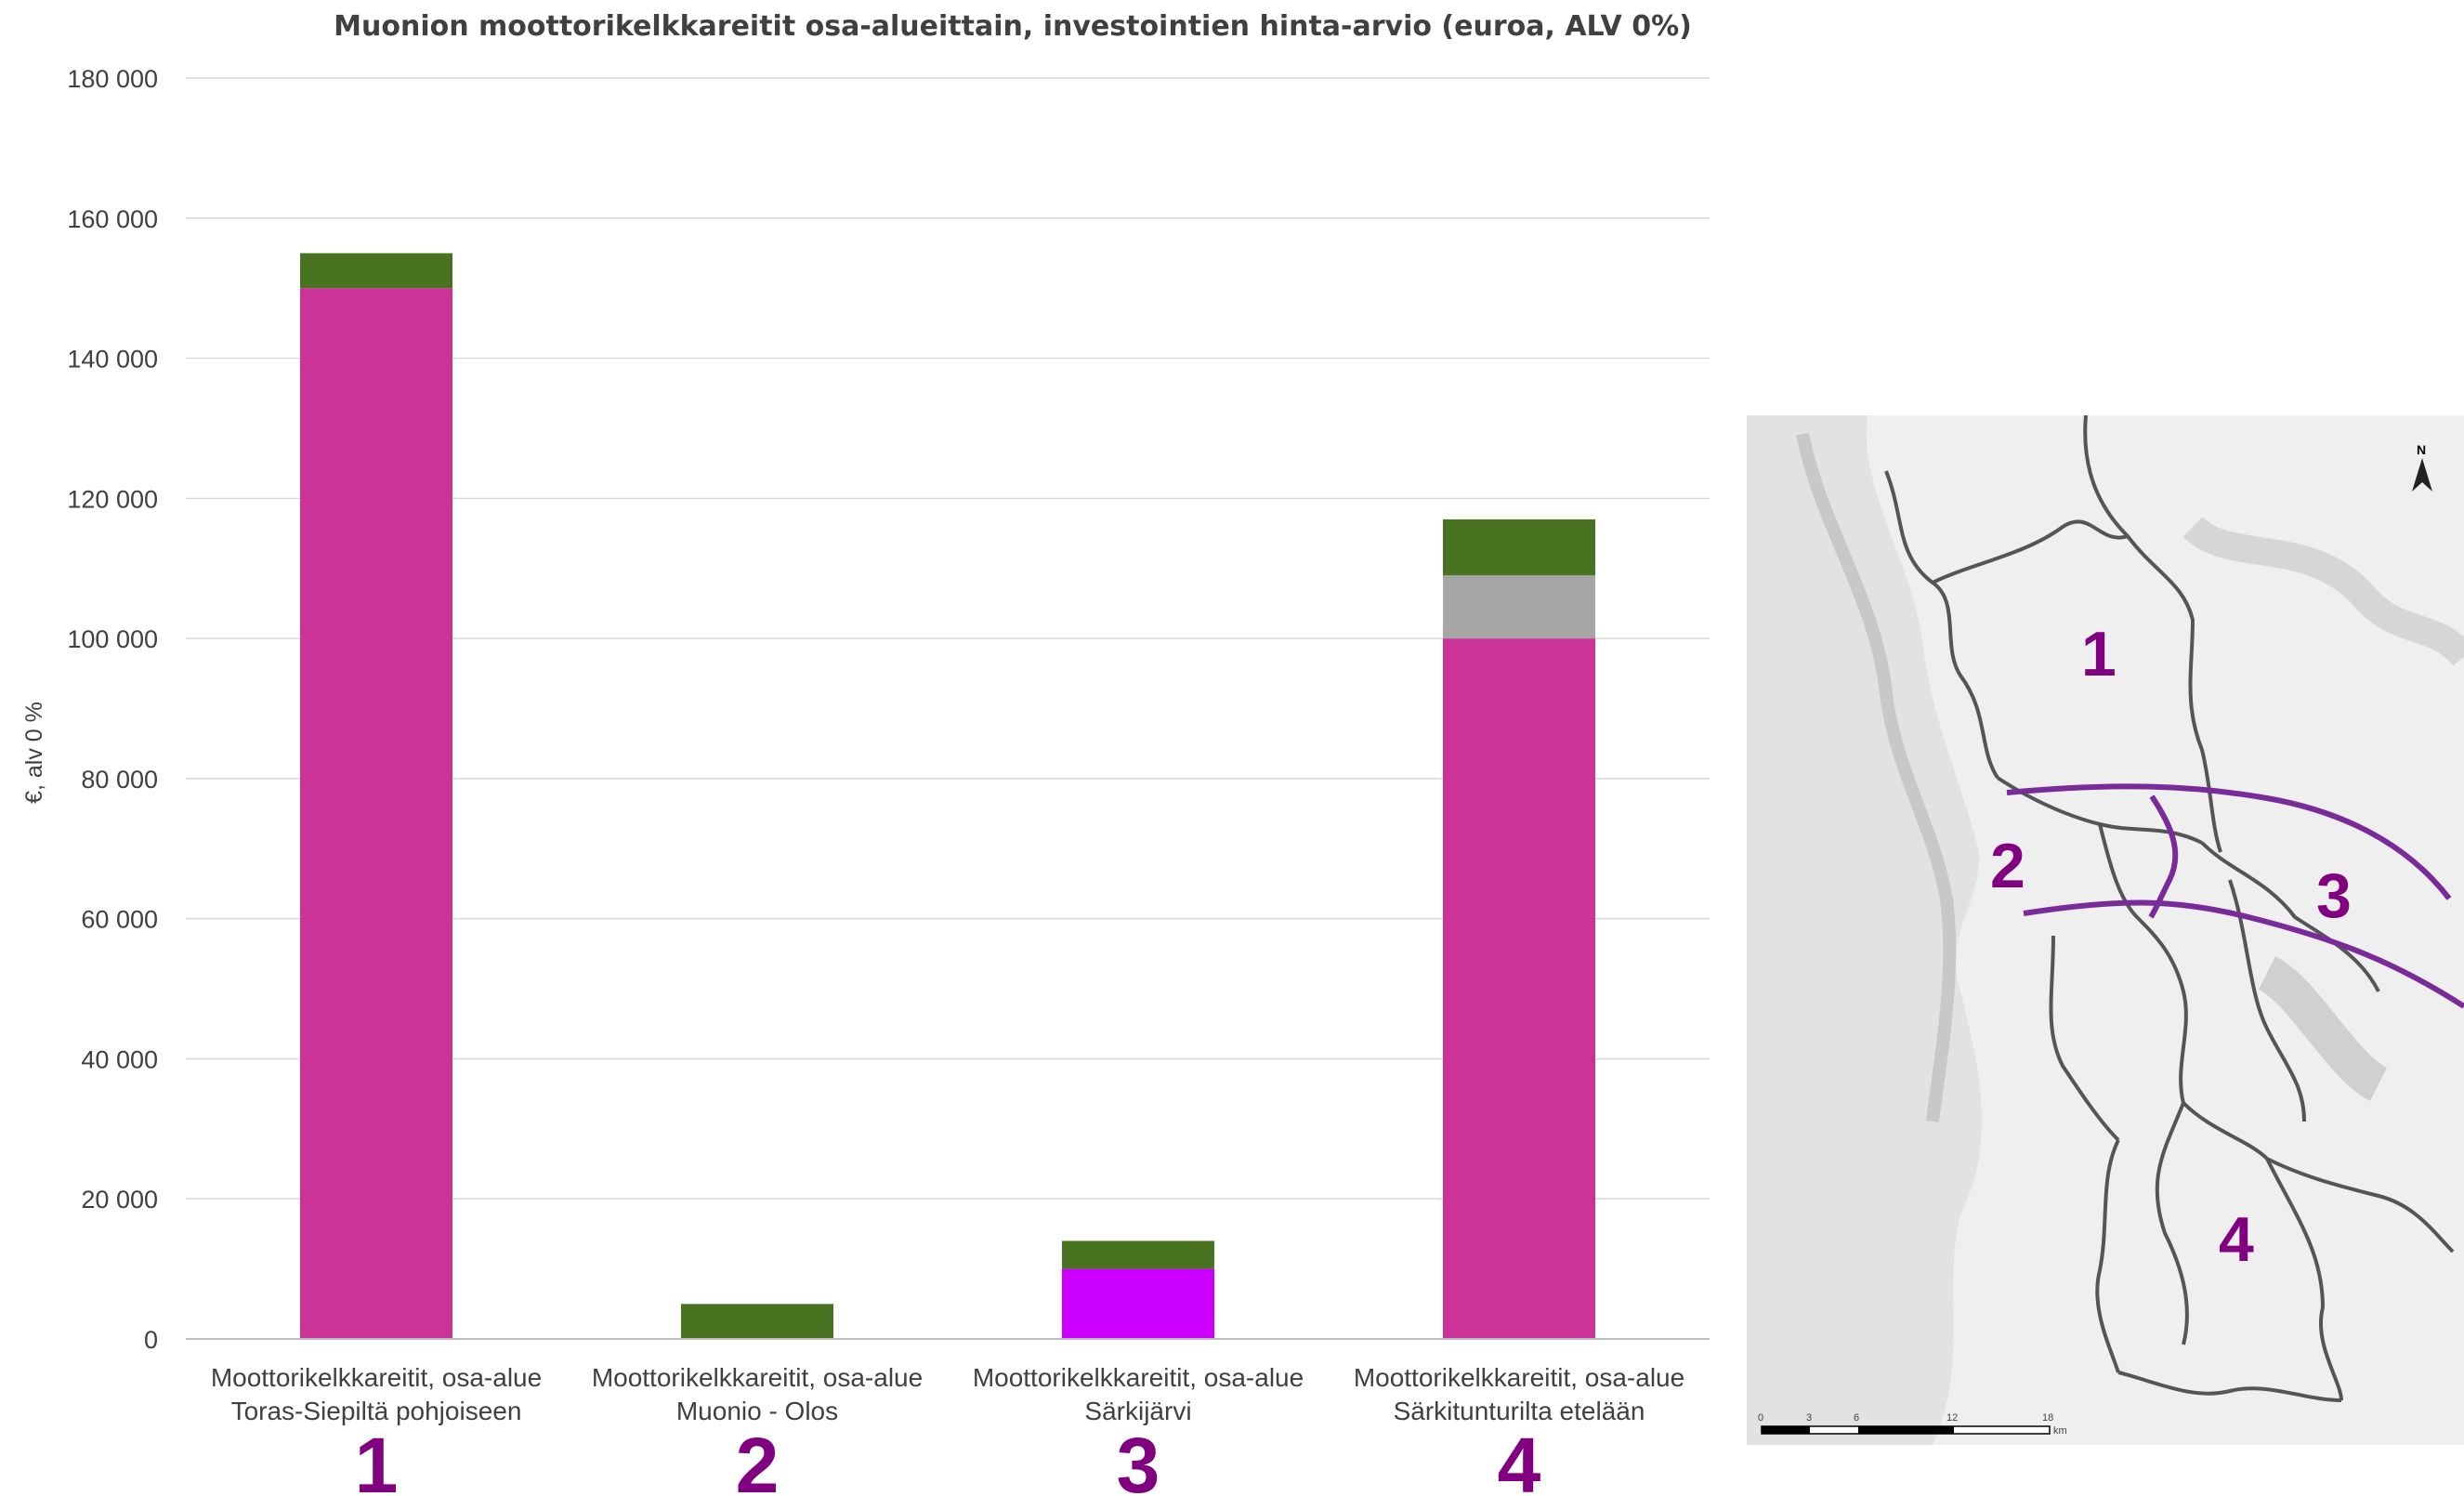 The image size is (2464, 1496). Describe the element at coordinates (120, 920) in the screenshot. I see `y-tick-label: 60 000` at that location.